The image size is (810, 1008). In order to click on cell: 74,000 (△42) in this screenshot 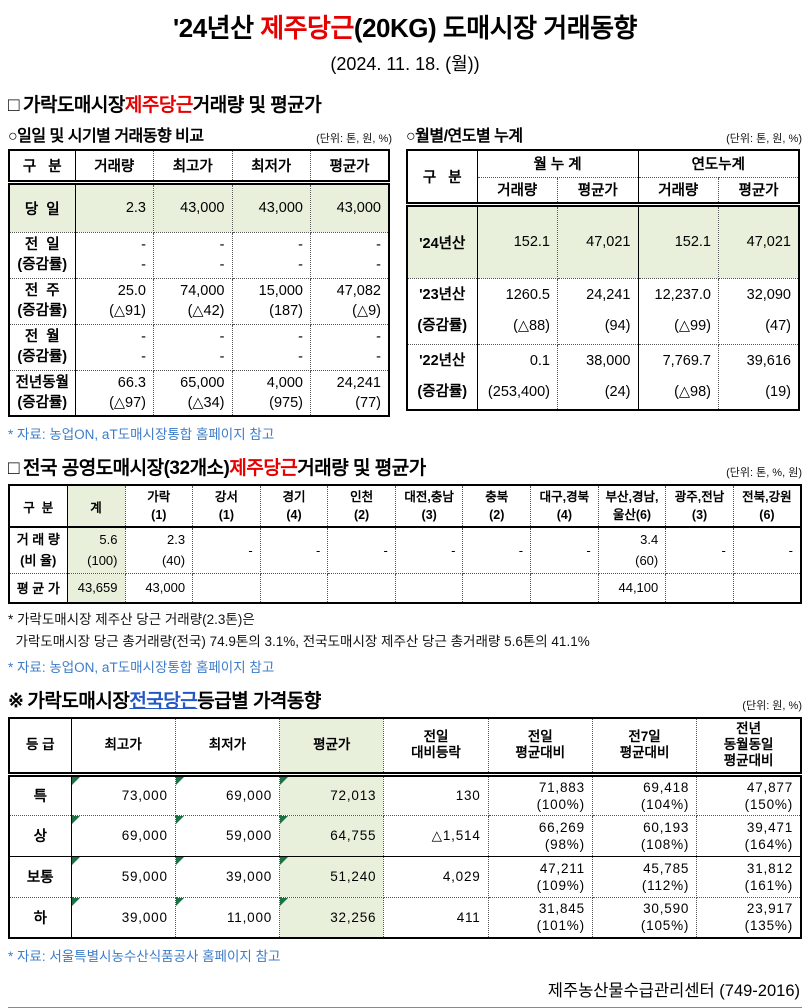, I will do `click(193, 301)`.